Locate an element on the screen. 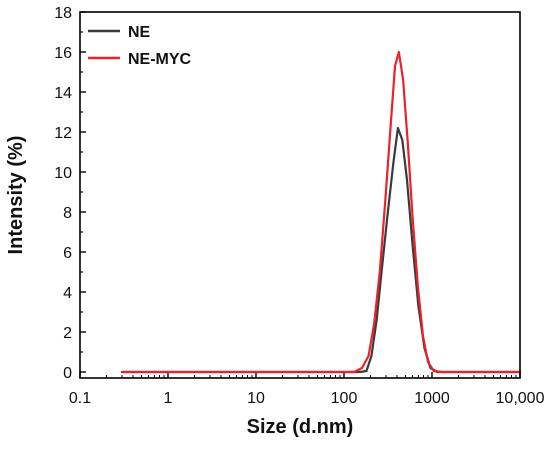 This screenshot has height=450, width=550. y-tick-label: 16 is located at coordinates (63, 53).